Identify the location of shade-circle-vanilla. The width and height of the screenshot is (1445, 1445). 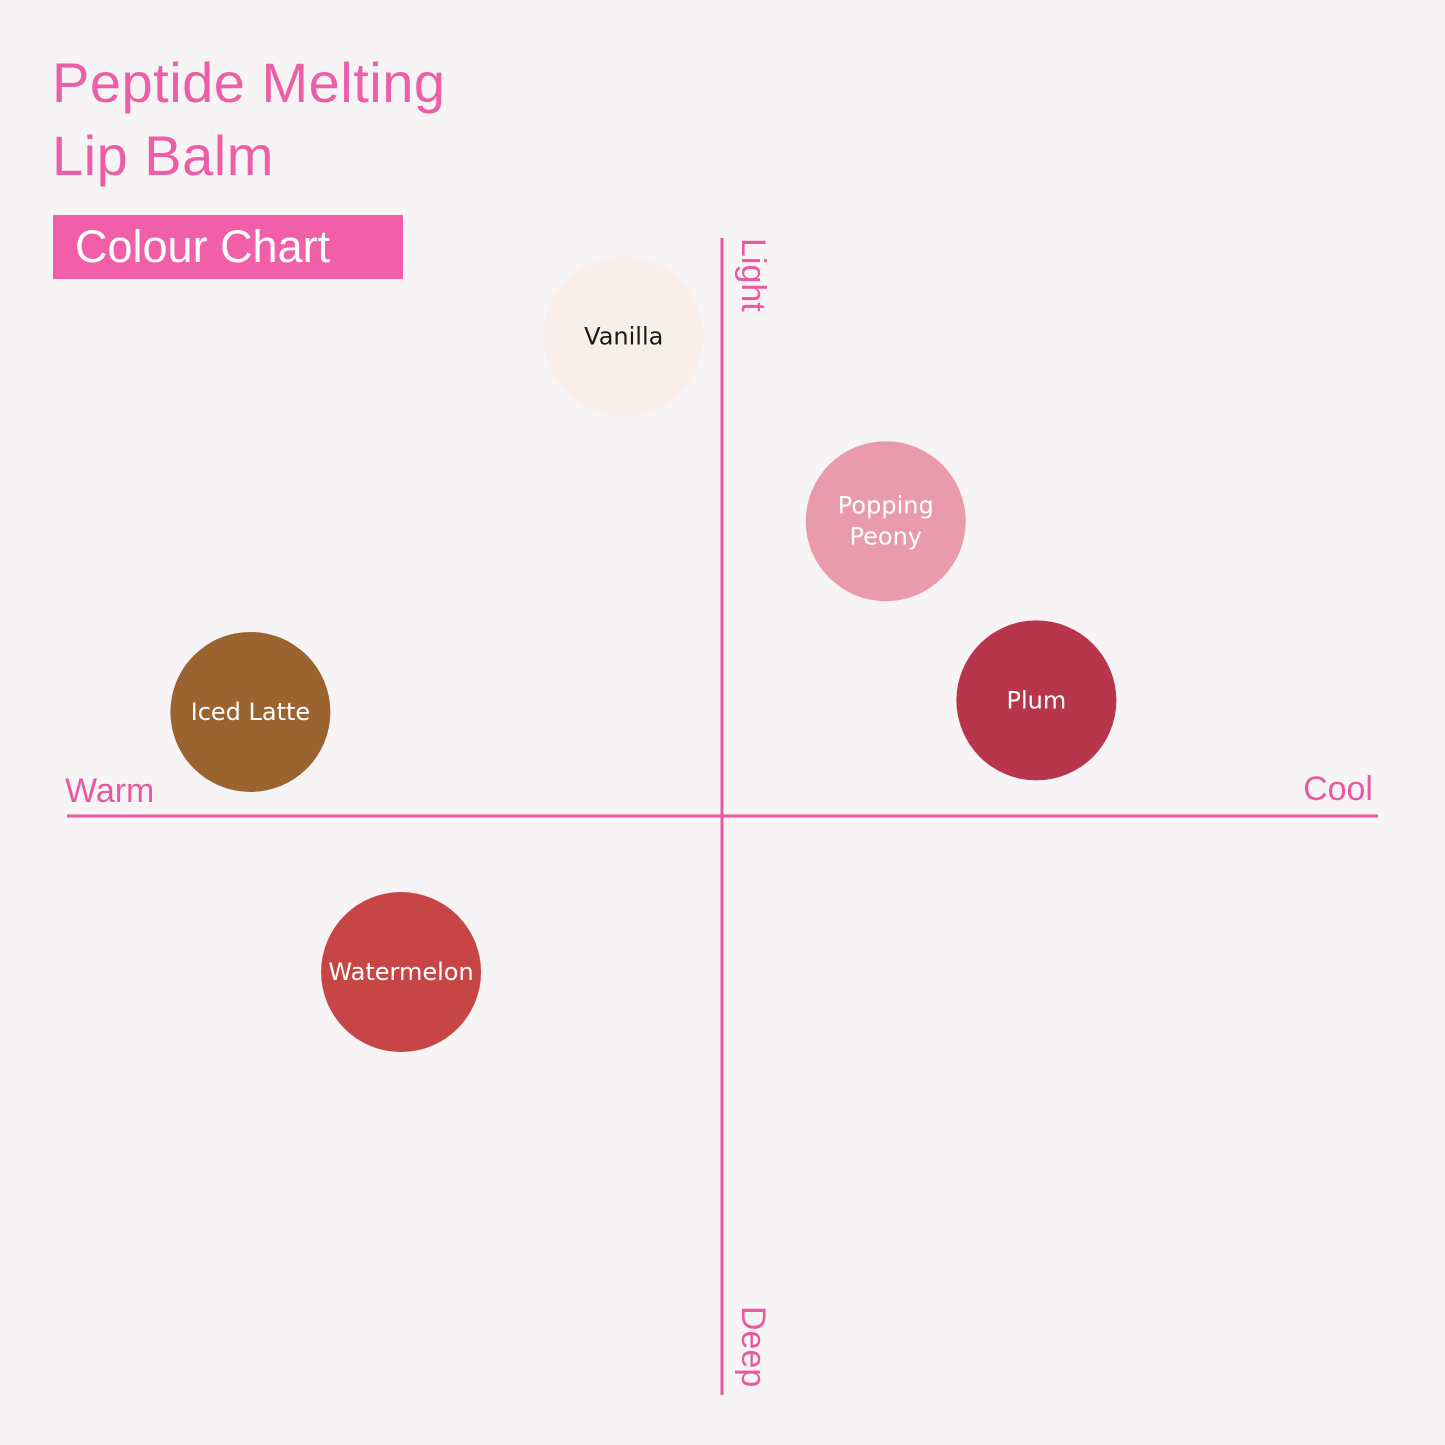
(623, 336).